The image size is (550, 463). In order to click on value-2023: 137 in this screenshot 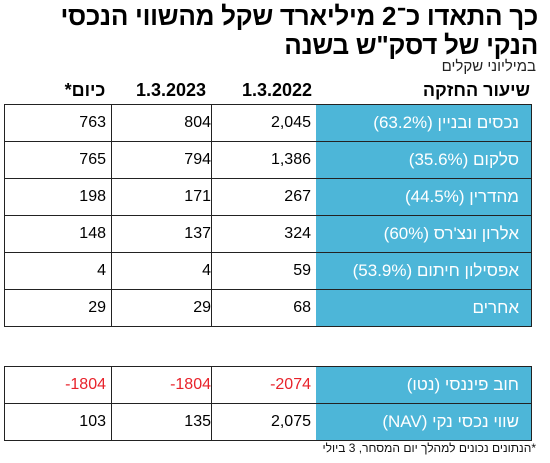, I will do `click(197, 233)`.